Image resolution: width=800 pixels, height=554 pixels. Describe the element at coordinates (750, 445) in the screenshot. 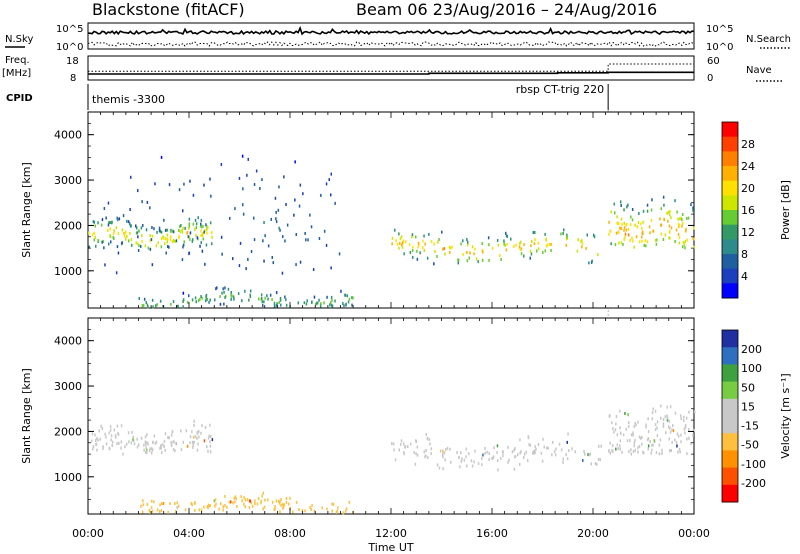

I see `colorbar-tick: -50` at that location.